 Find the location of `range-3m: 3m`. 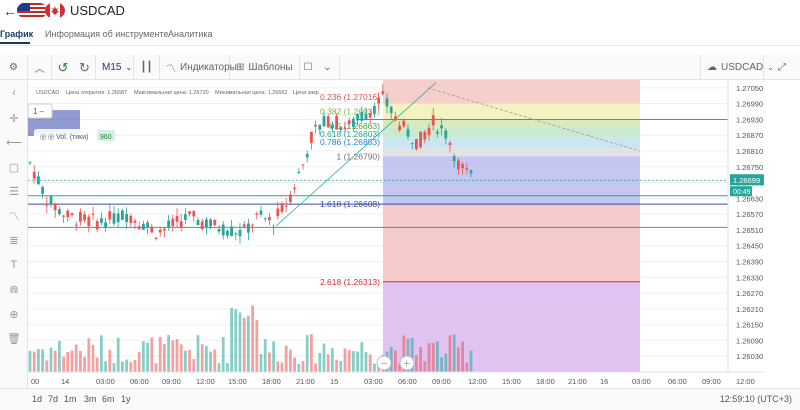

range-3m: 3m is located at coordinates (90, 399).